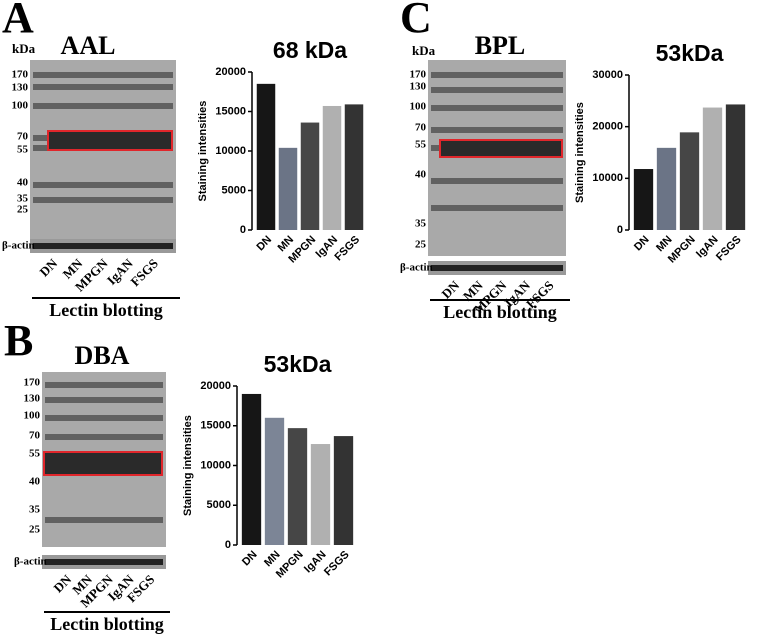 The width and height of the screenshot is (782, 639). Describe the element at coordinates (310, 50) in the screenshot. I see `chart-title: 68 kDa` at that location.